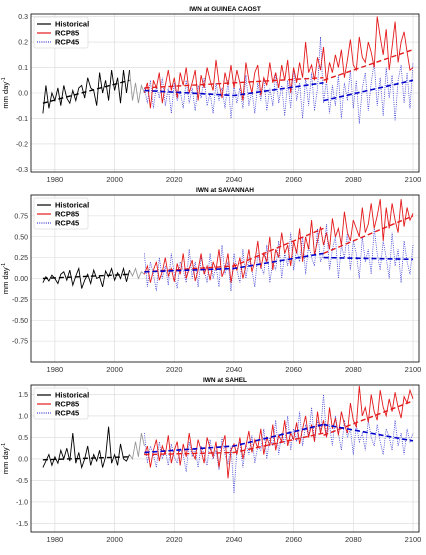 This screenshot has width=426, height=555. I want to click on y-tick-label: 0.50, so click(21, 237).